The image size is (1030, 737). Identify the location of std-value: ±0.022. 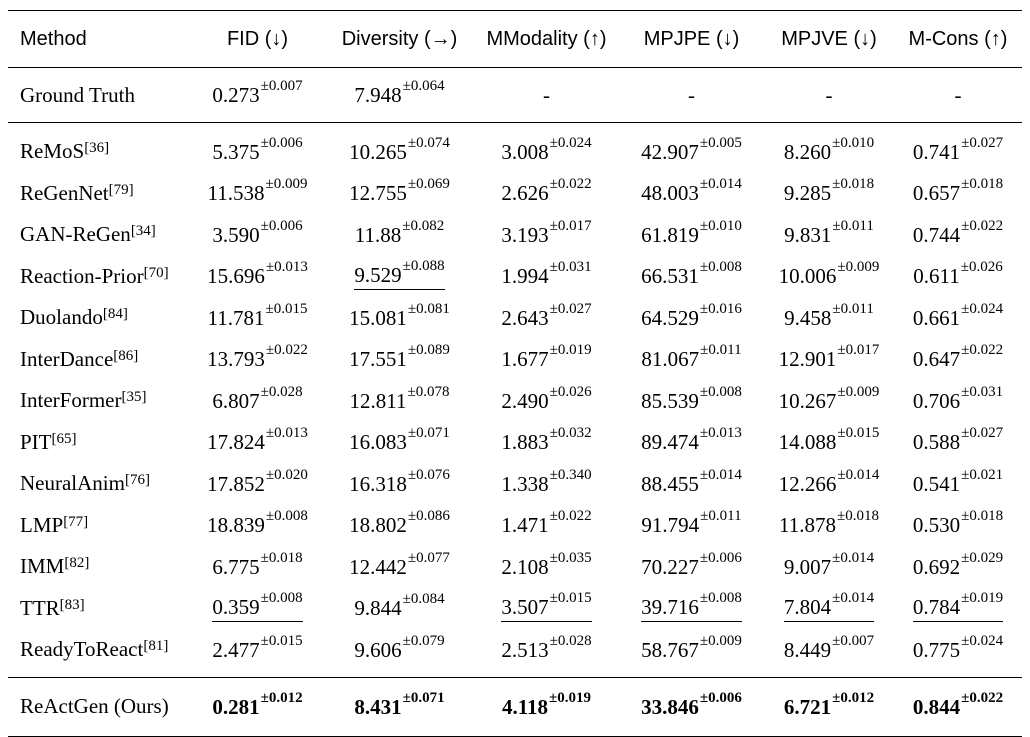
(982, 225).